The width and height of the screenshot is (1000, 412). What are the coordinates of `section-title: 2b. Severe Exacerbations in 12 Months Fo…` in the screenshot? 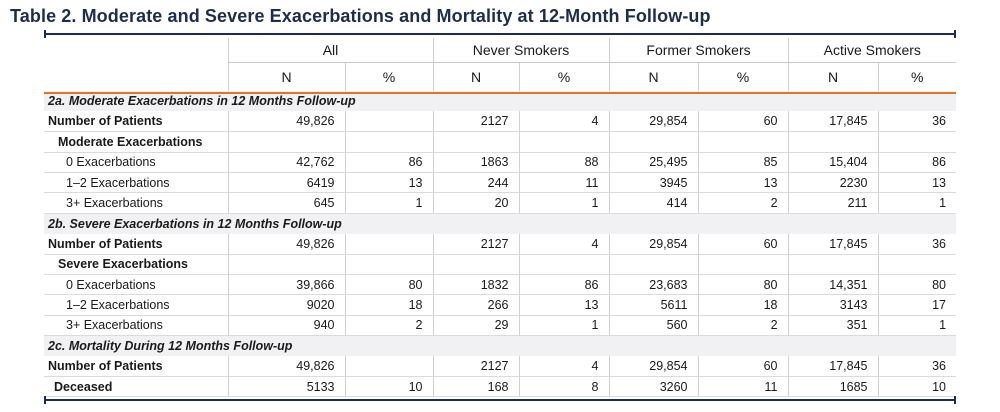 It's located at (500, 223).